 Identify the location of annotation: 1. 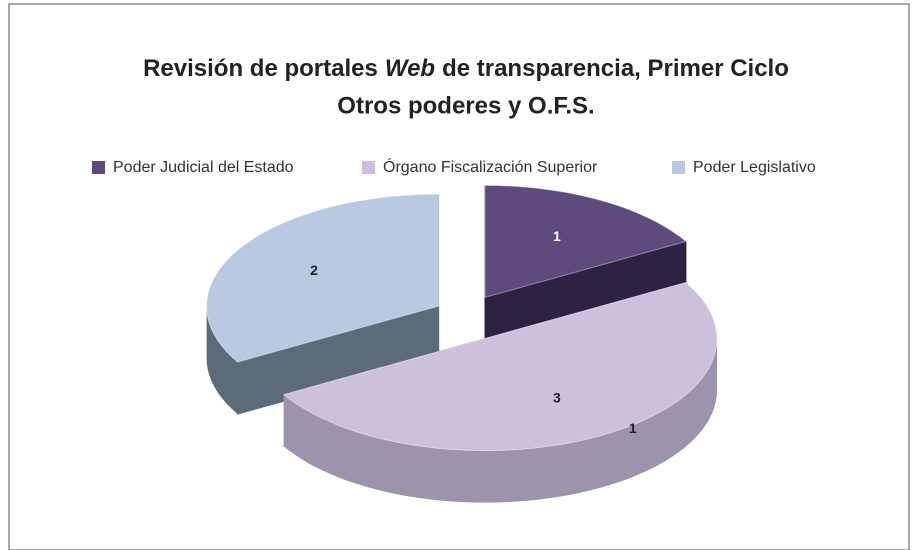
(633, 428).